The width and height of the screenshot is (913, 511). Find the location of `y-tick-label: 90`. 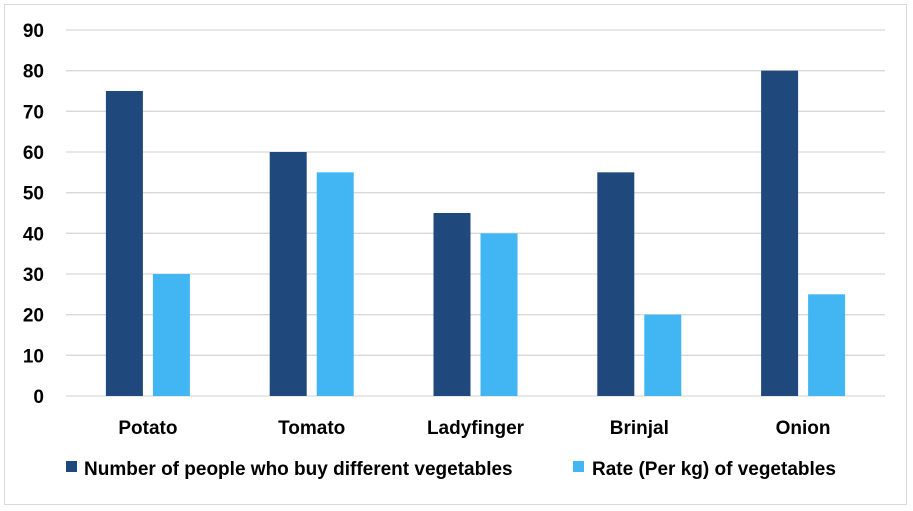

y-tick-label: 90 is located at coordinates (33, 31).